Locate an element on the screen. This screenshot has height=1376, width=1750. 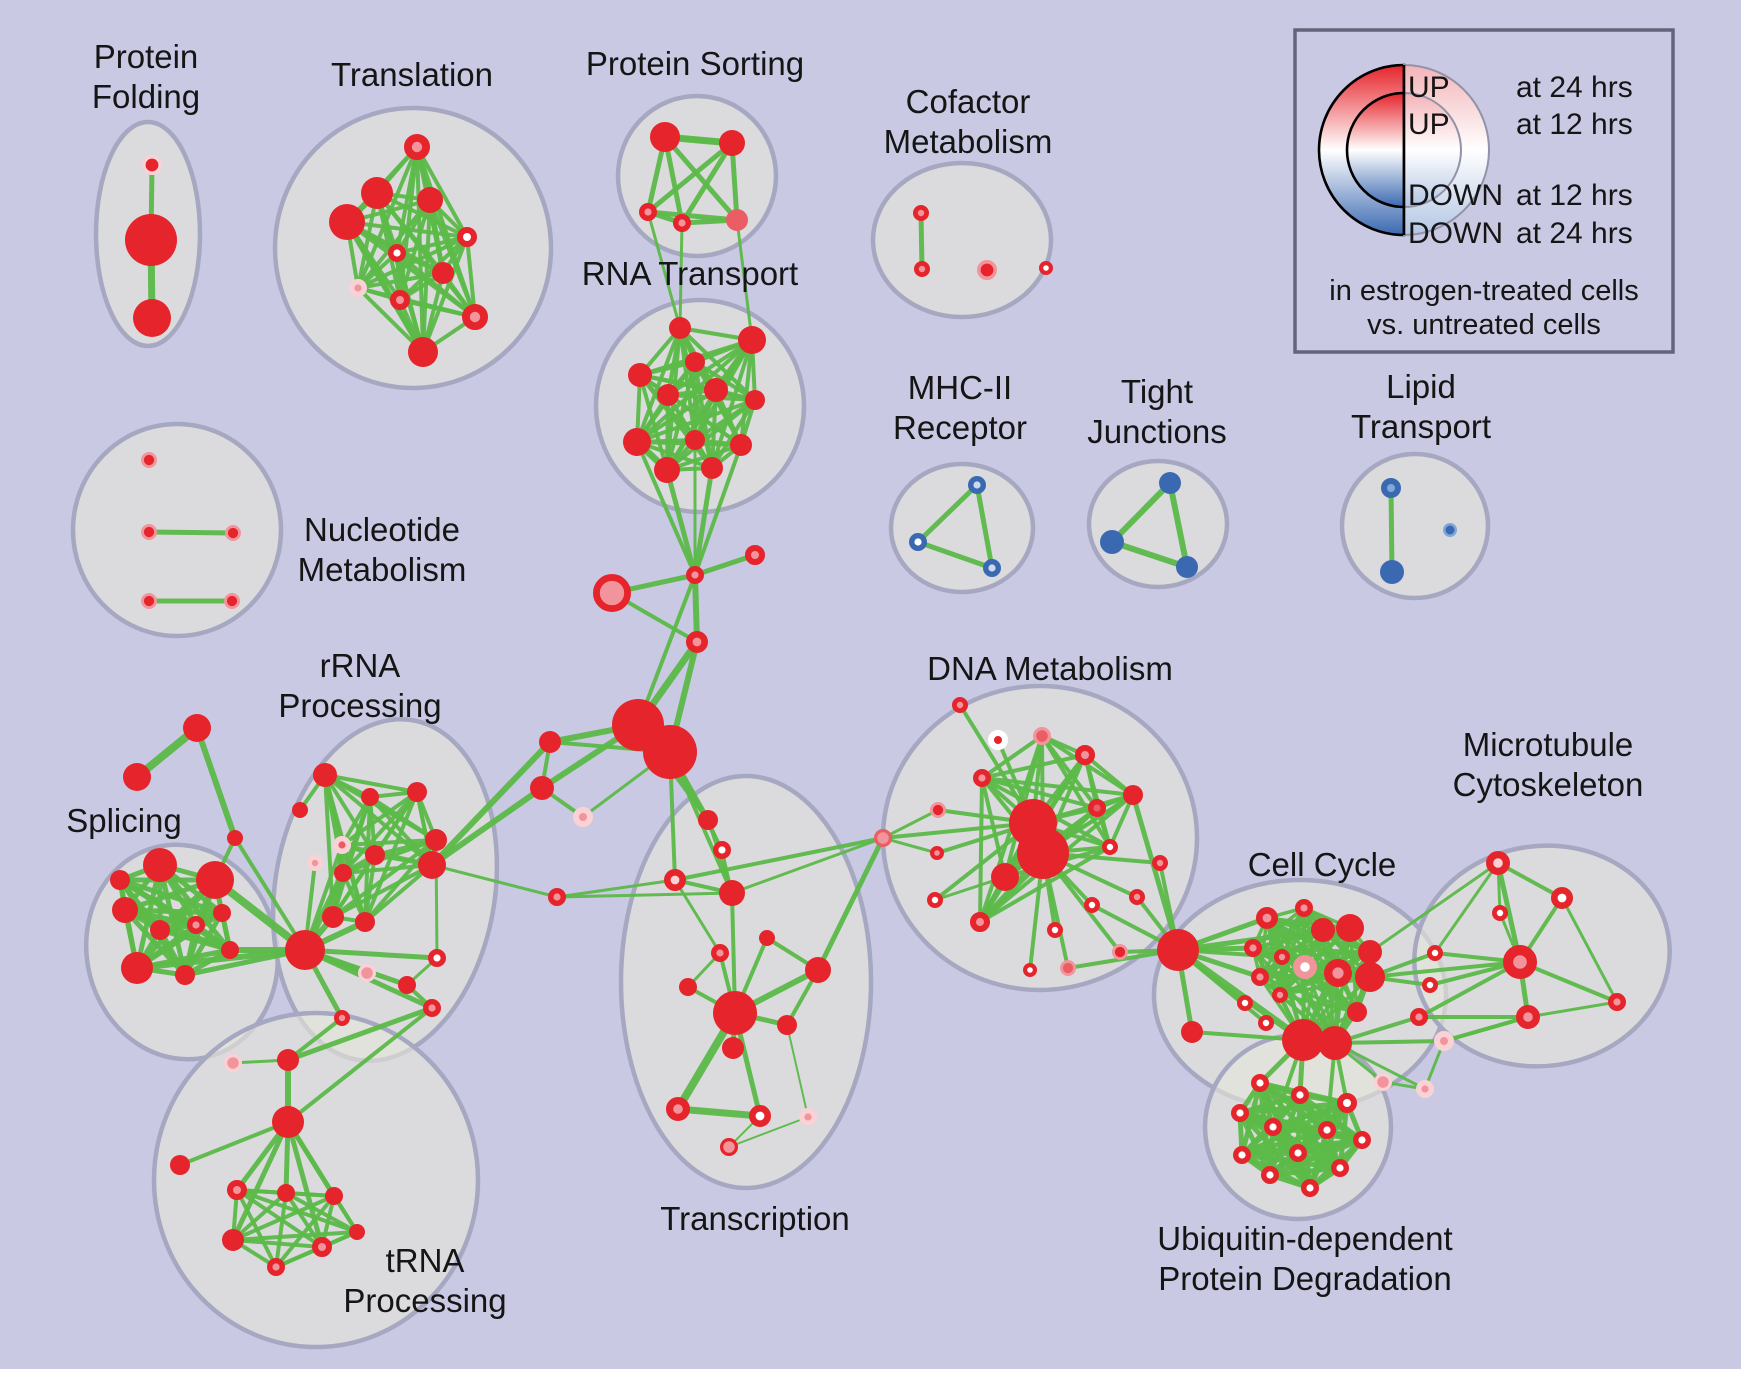
node-nm3 is located at coordinates (233, 533).